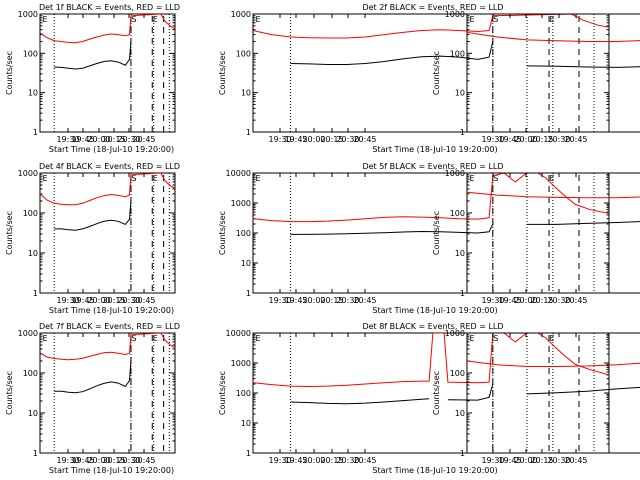  I want to click on panel-title: Det 5f BLACK = Events, RED = LLD, so click(432, 166).